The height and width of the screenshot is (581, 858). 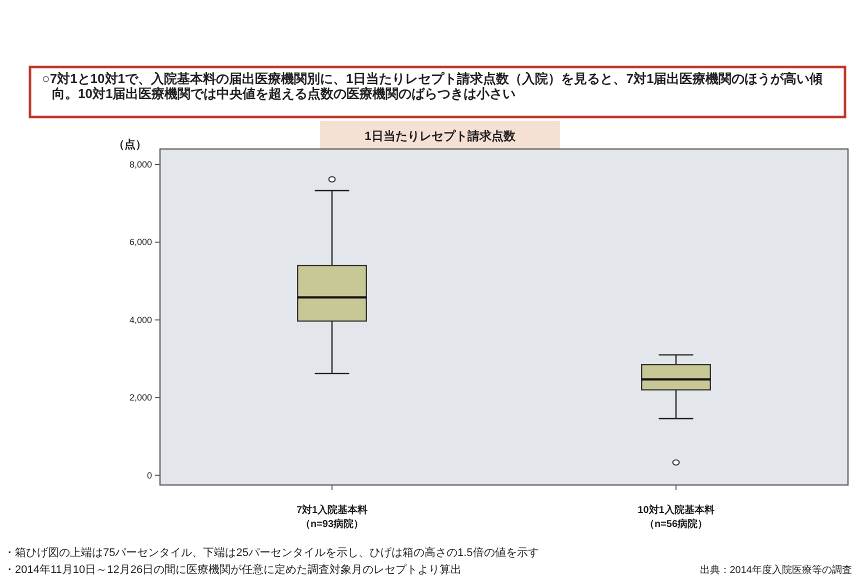 I want to click on text: ・箱ひげ図の上端は75パーセンタイル、下端は25パーセンタイルを示し、ひげは箱の高さの1.5倍の値を示す, so click(x=271, y=552).